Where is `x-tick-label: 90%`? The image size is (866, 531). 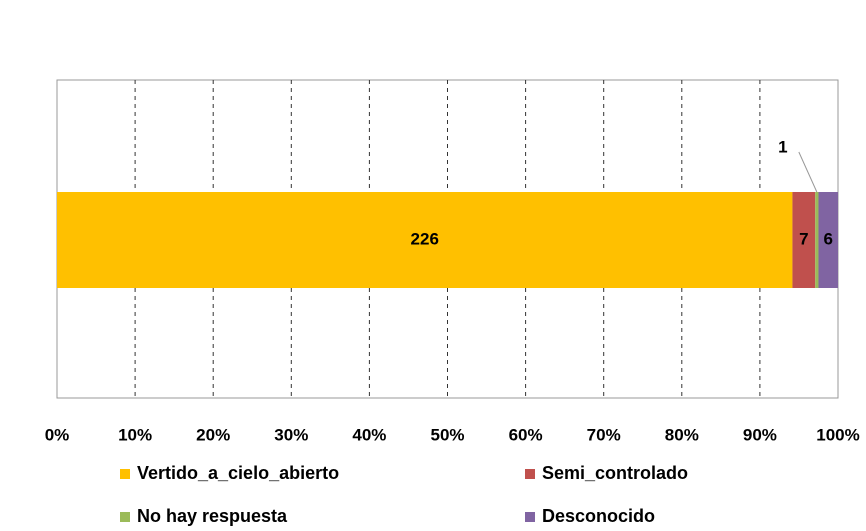 x-tick-label: 90% is located at coordinates (760, 434).